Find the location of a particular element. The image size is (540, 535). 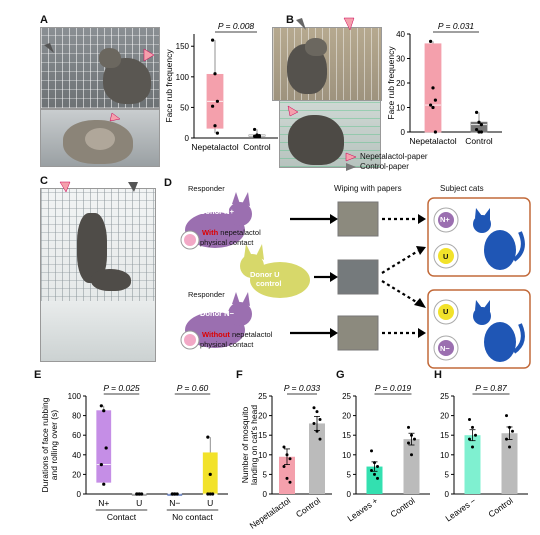

d-physical-contact-bottom: physical contact is located at coordinates (227, 344).